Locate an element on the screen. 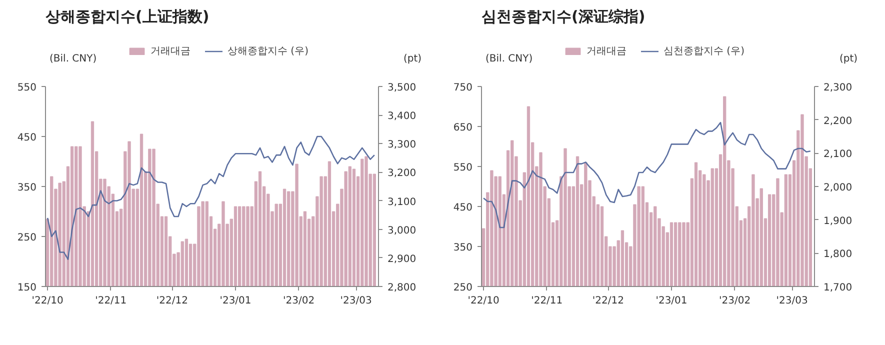 This screenshot has width=885, height=345. y-tick-label: 150 is located at coordinates (27, 288).